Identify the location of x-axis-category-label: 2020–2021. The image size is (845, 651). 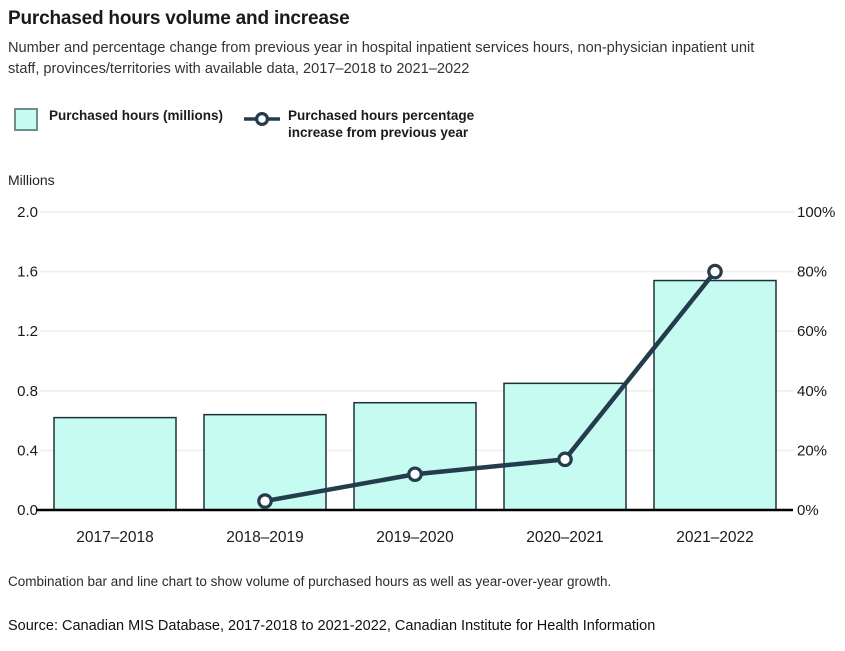
(565, 537).